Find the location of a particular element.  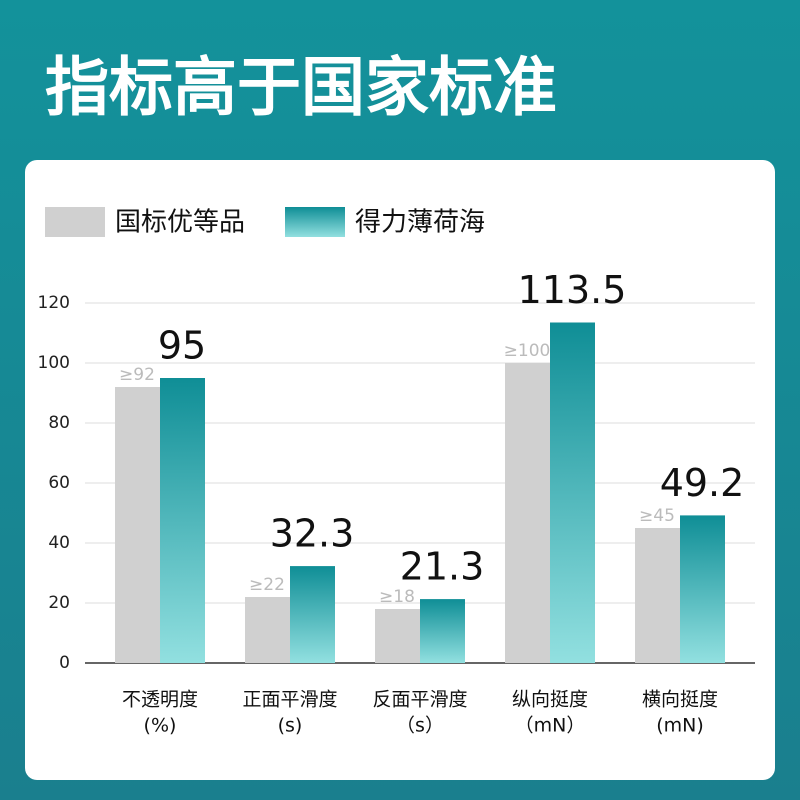

legend-label: 国标优等品 is located at coordinates (180, 223).